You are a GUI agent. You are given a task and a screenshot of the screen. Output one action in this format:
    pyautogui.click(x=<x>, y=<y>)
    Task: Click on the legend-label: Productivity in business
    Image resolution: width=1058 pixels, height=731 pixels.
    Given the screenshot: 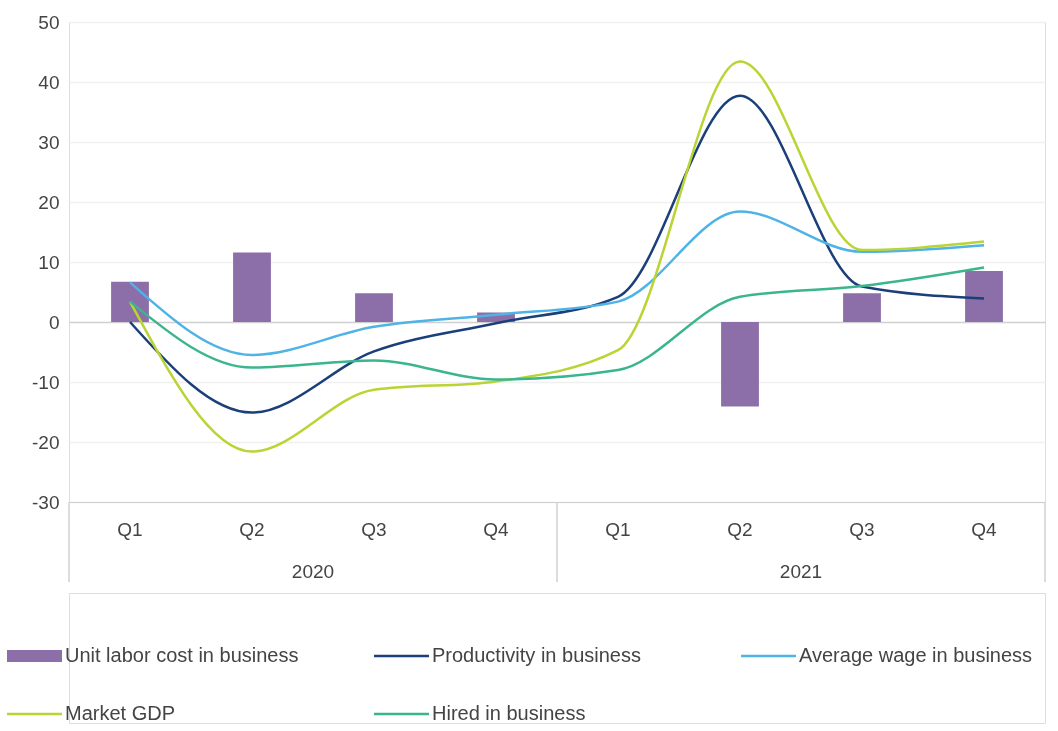 What is the action you would take?
    pyautogui.click(x=536, y=655)
    